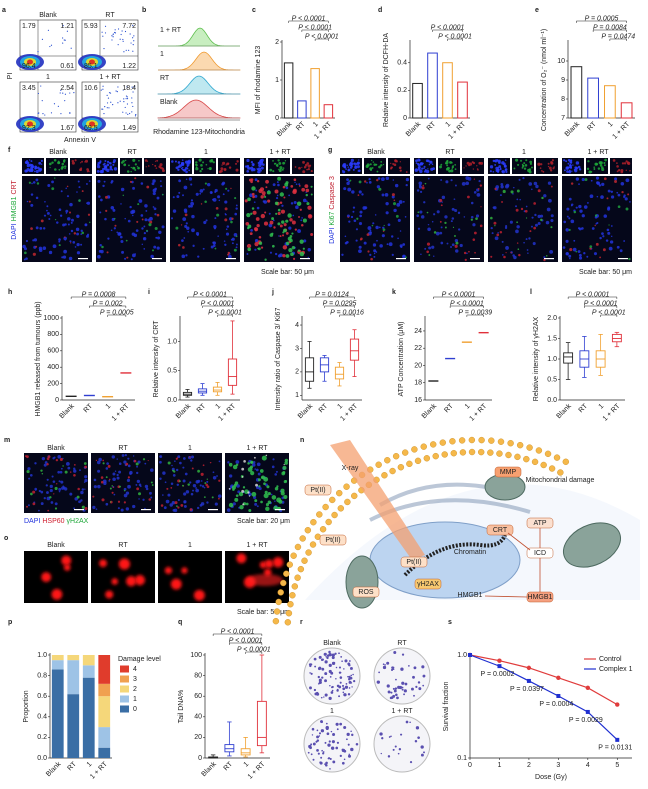  Describe the element at coordinates (180, 622) in the screenshot. I see `panel-letter: q` at that location.